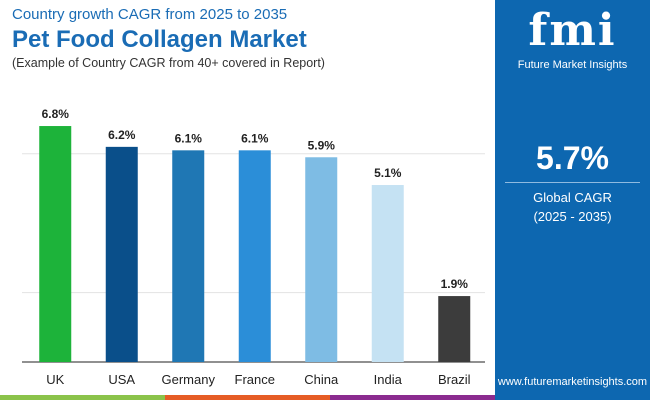 This screenshot has width=650, height=400. I want to click on global-cagr-value: 5.7%, so click(572, 158).